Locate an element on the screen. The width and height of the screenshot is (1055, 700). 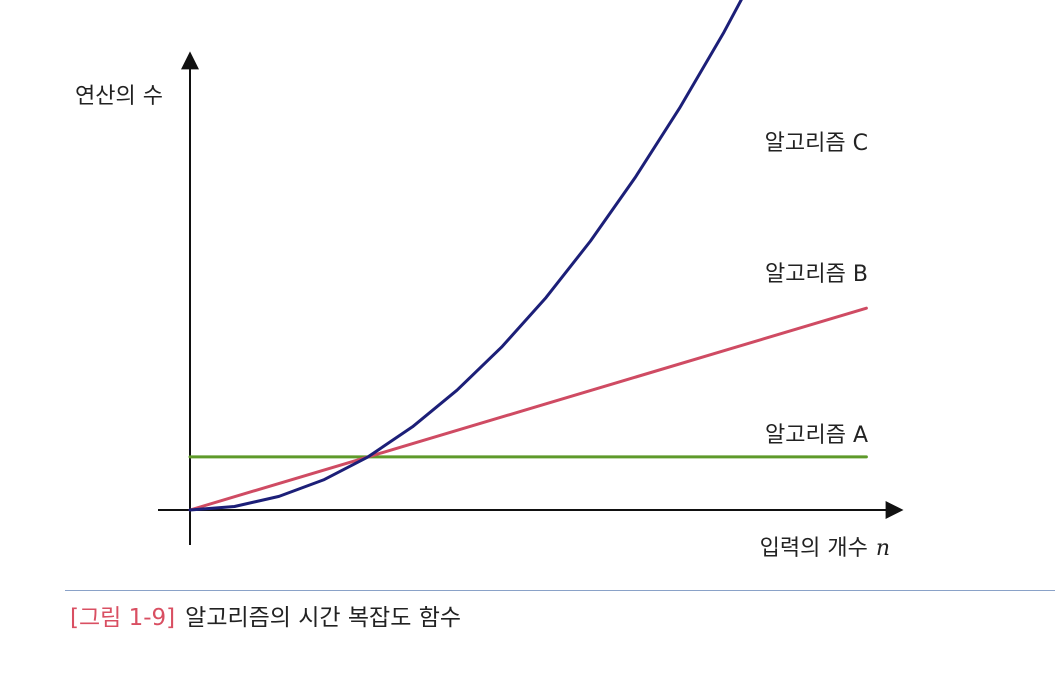
x-axis-label: 입력의 개수 n is located at coordinates (825, 548).